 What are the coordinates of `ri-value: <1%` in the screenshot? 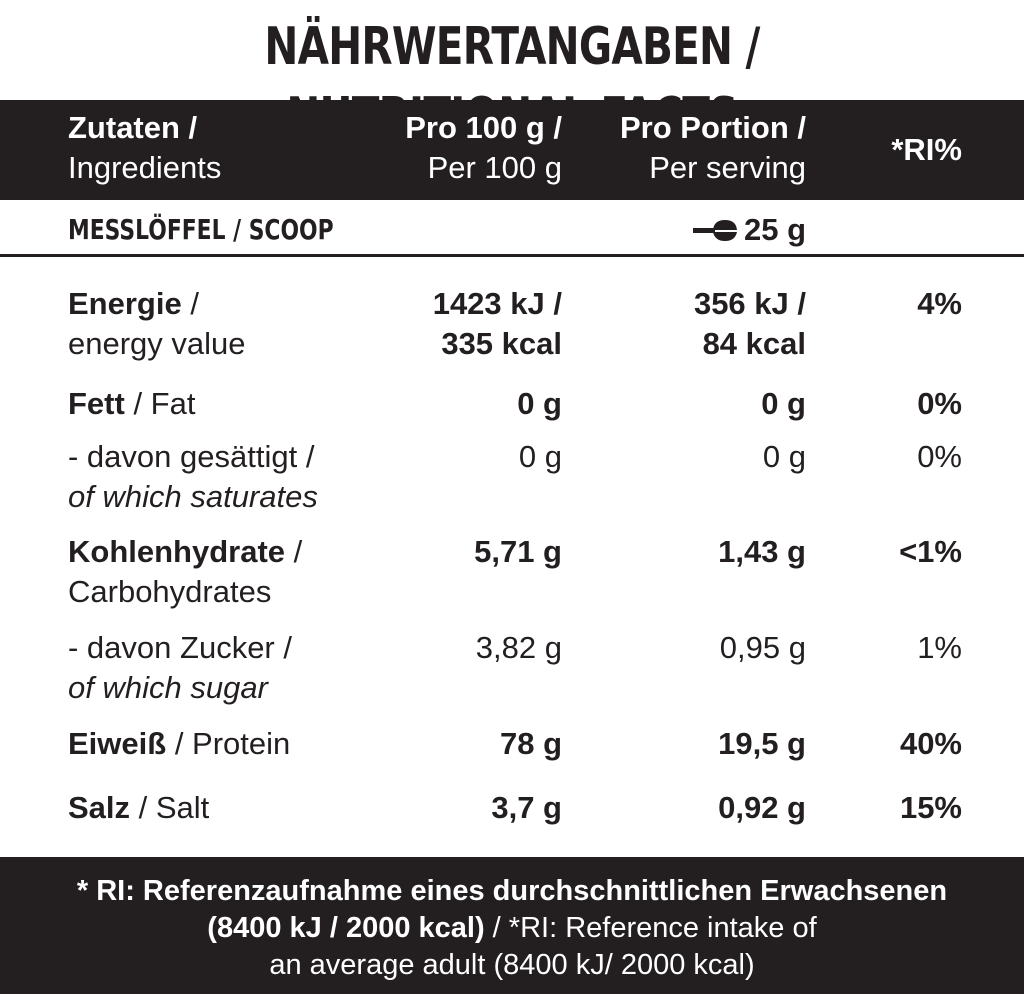 It's located at (930, 551).